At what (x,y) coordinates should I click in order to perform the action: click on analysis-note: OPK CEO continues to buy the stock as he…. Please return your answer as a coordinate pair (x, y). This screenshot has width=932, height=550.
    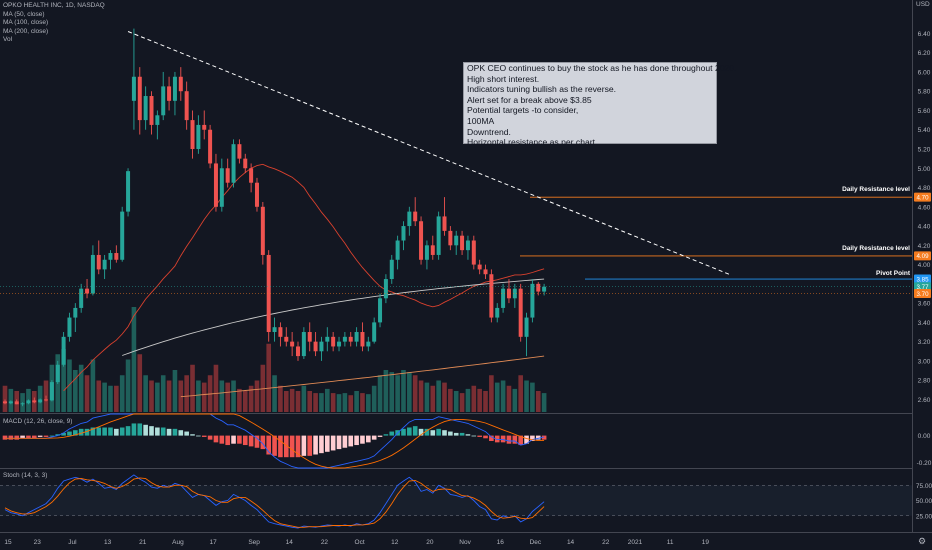
    Looking at the image, I should click on (599, 104).